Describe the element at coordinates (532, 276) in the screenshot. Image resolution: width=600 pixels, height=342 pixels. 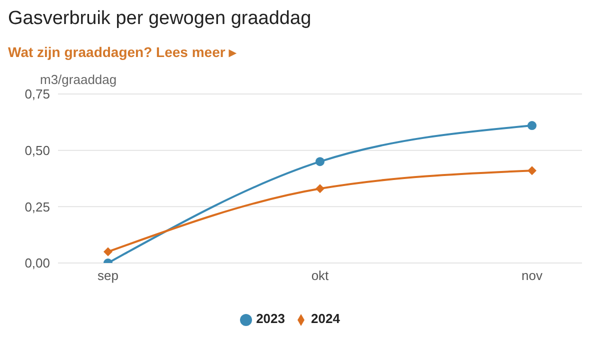
I see `x-tick-label: nov` at that location.